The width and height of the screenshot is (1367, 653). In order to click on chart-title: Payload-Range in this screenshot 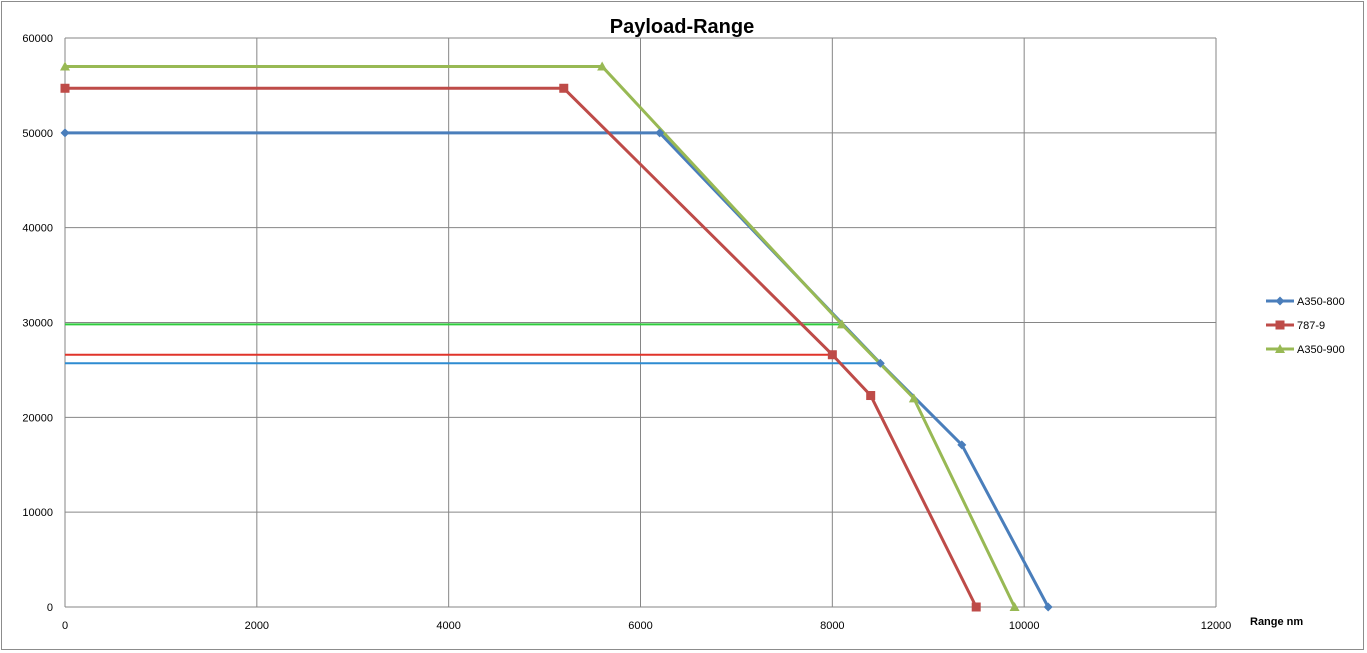, I will do `click(682, 27)`.